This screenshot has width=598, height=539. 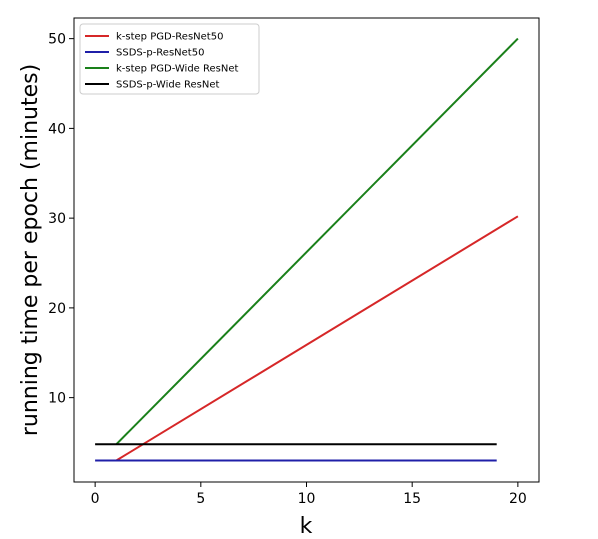 What do you see at coordinates (306, 526) in the screenshot?
I see `x-axis-label: k` at bounding box center [306, 526].